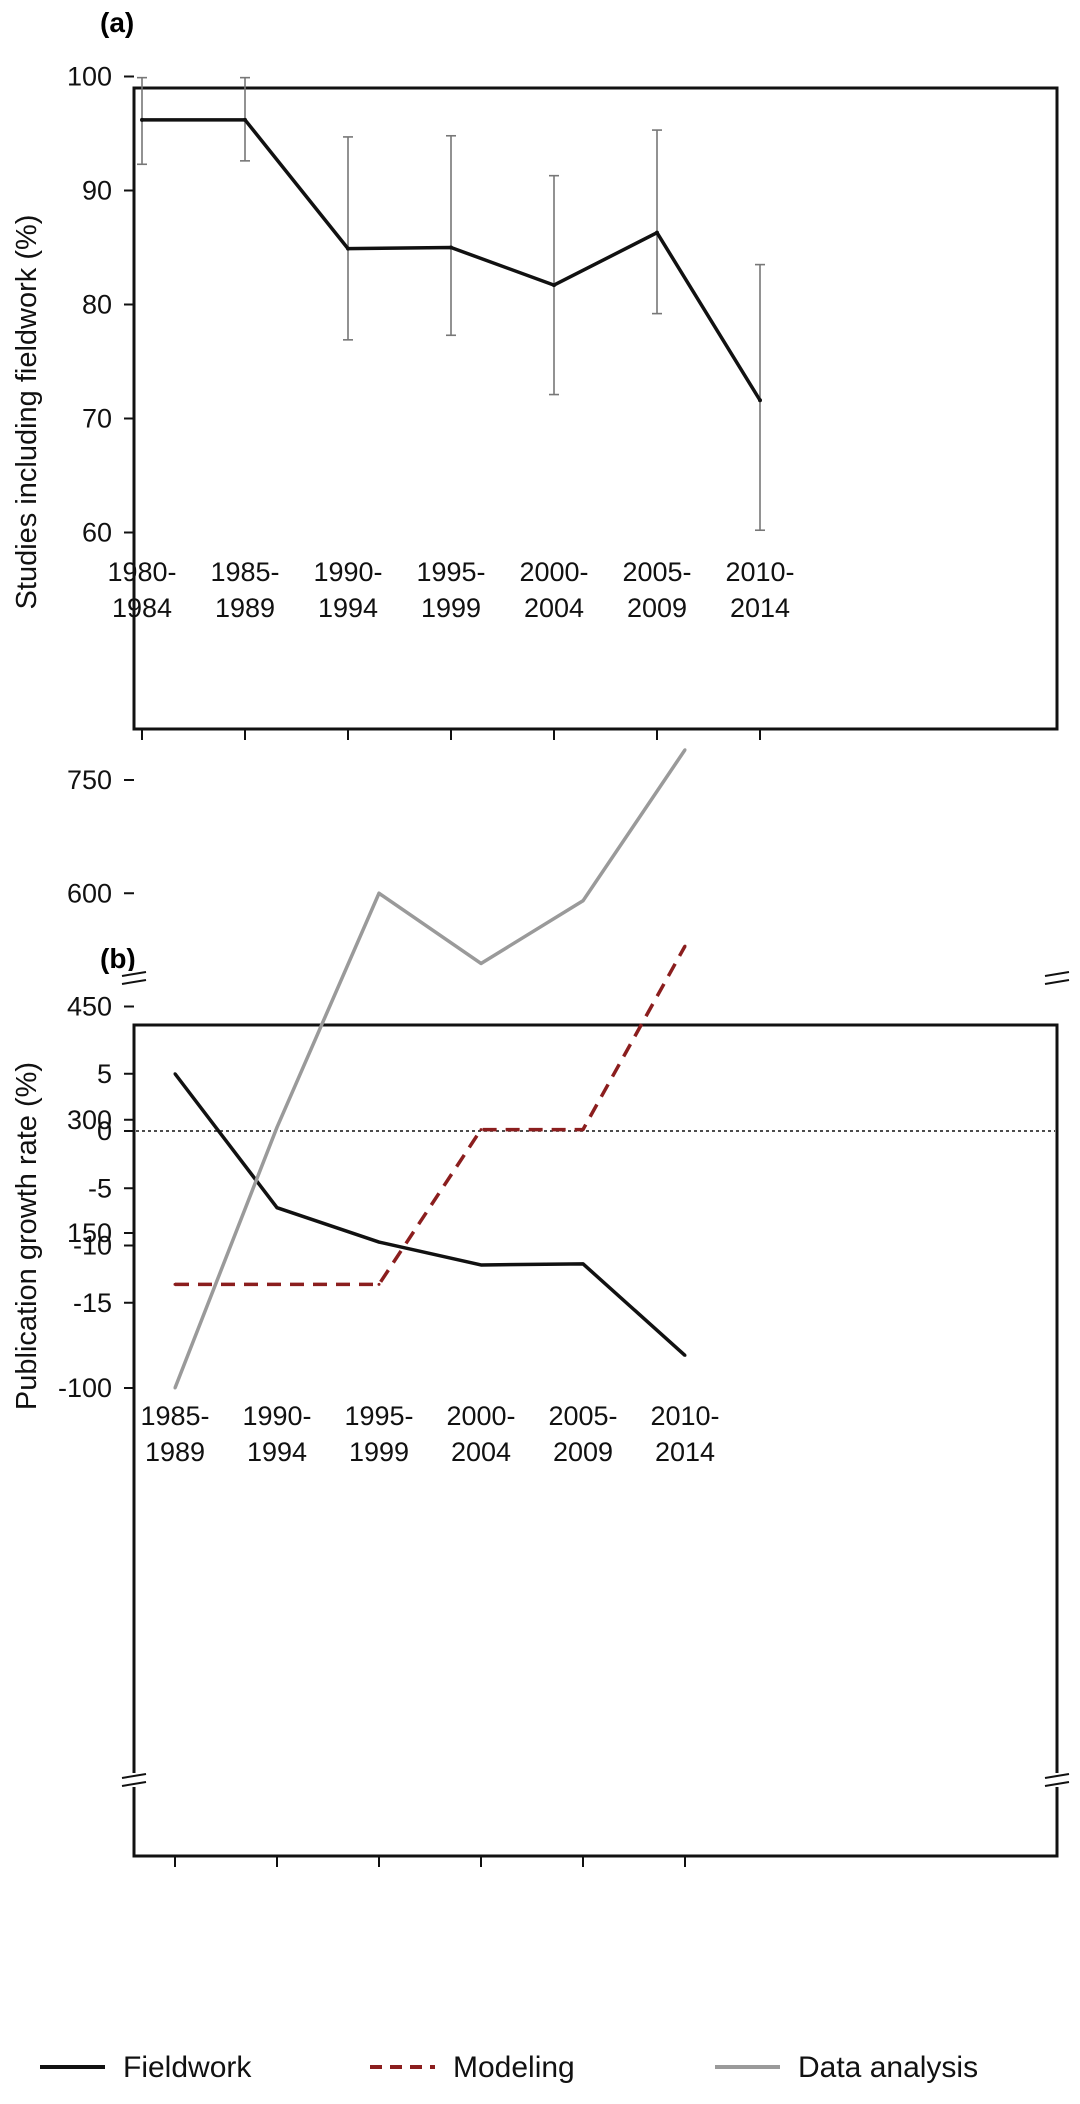 This screenshot has width=1080, height=2104. I want to click on legend-label: Fieldwork, so click(187, 2067).